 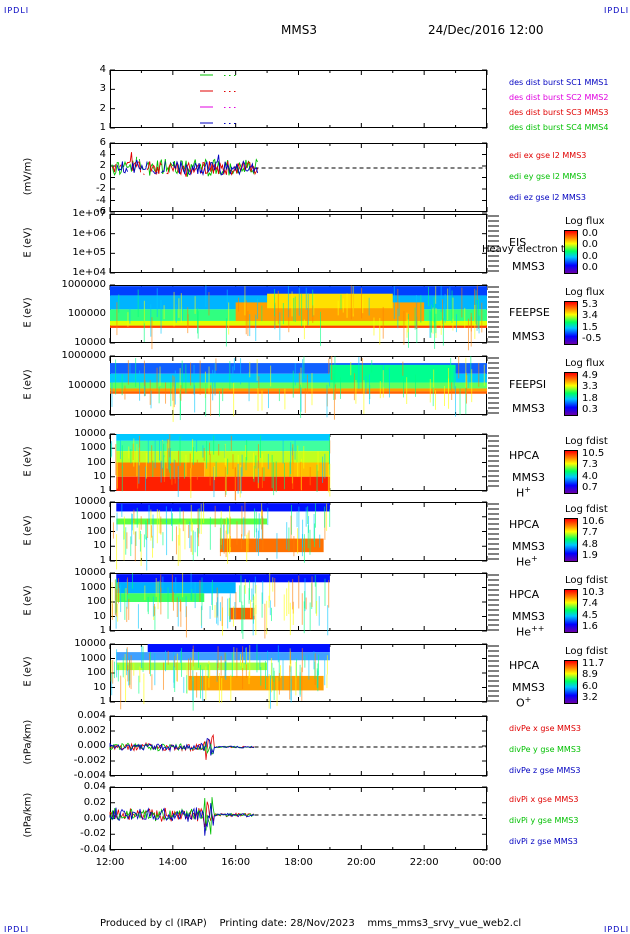 What do you see at coordinates (590, 304) in the screenshot?
I see `colorbar-value-feepse: 5.3` at bounding box center [590, 304].